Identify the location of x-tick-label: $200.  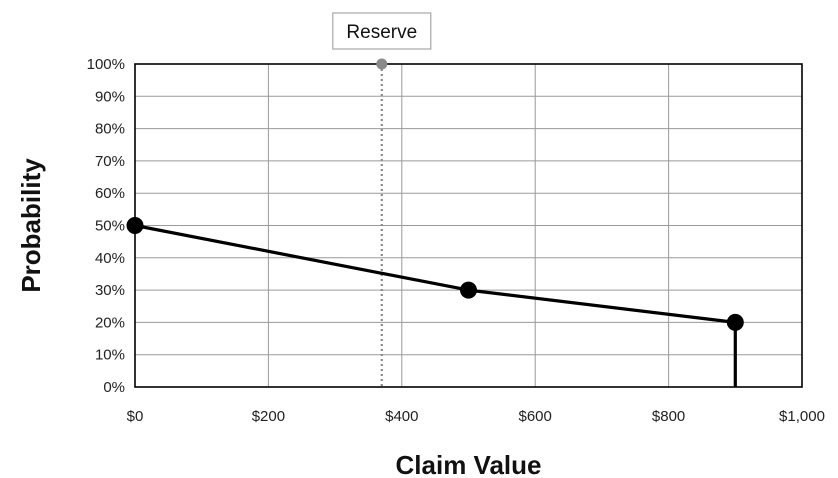
(268, 416).